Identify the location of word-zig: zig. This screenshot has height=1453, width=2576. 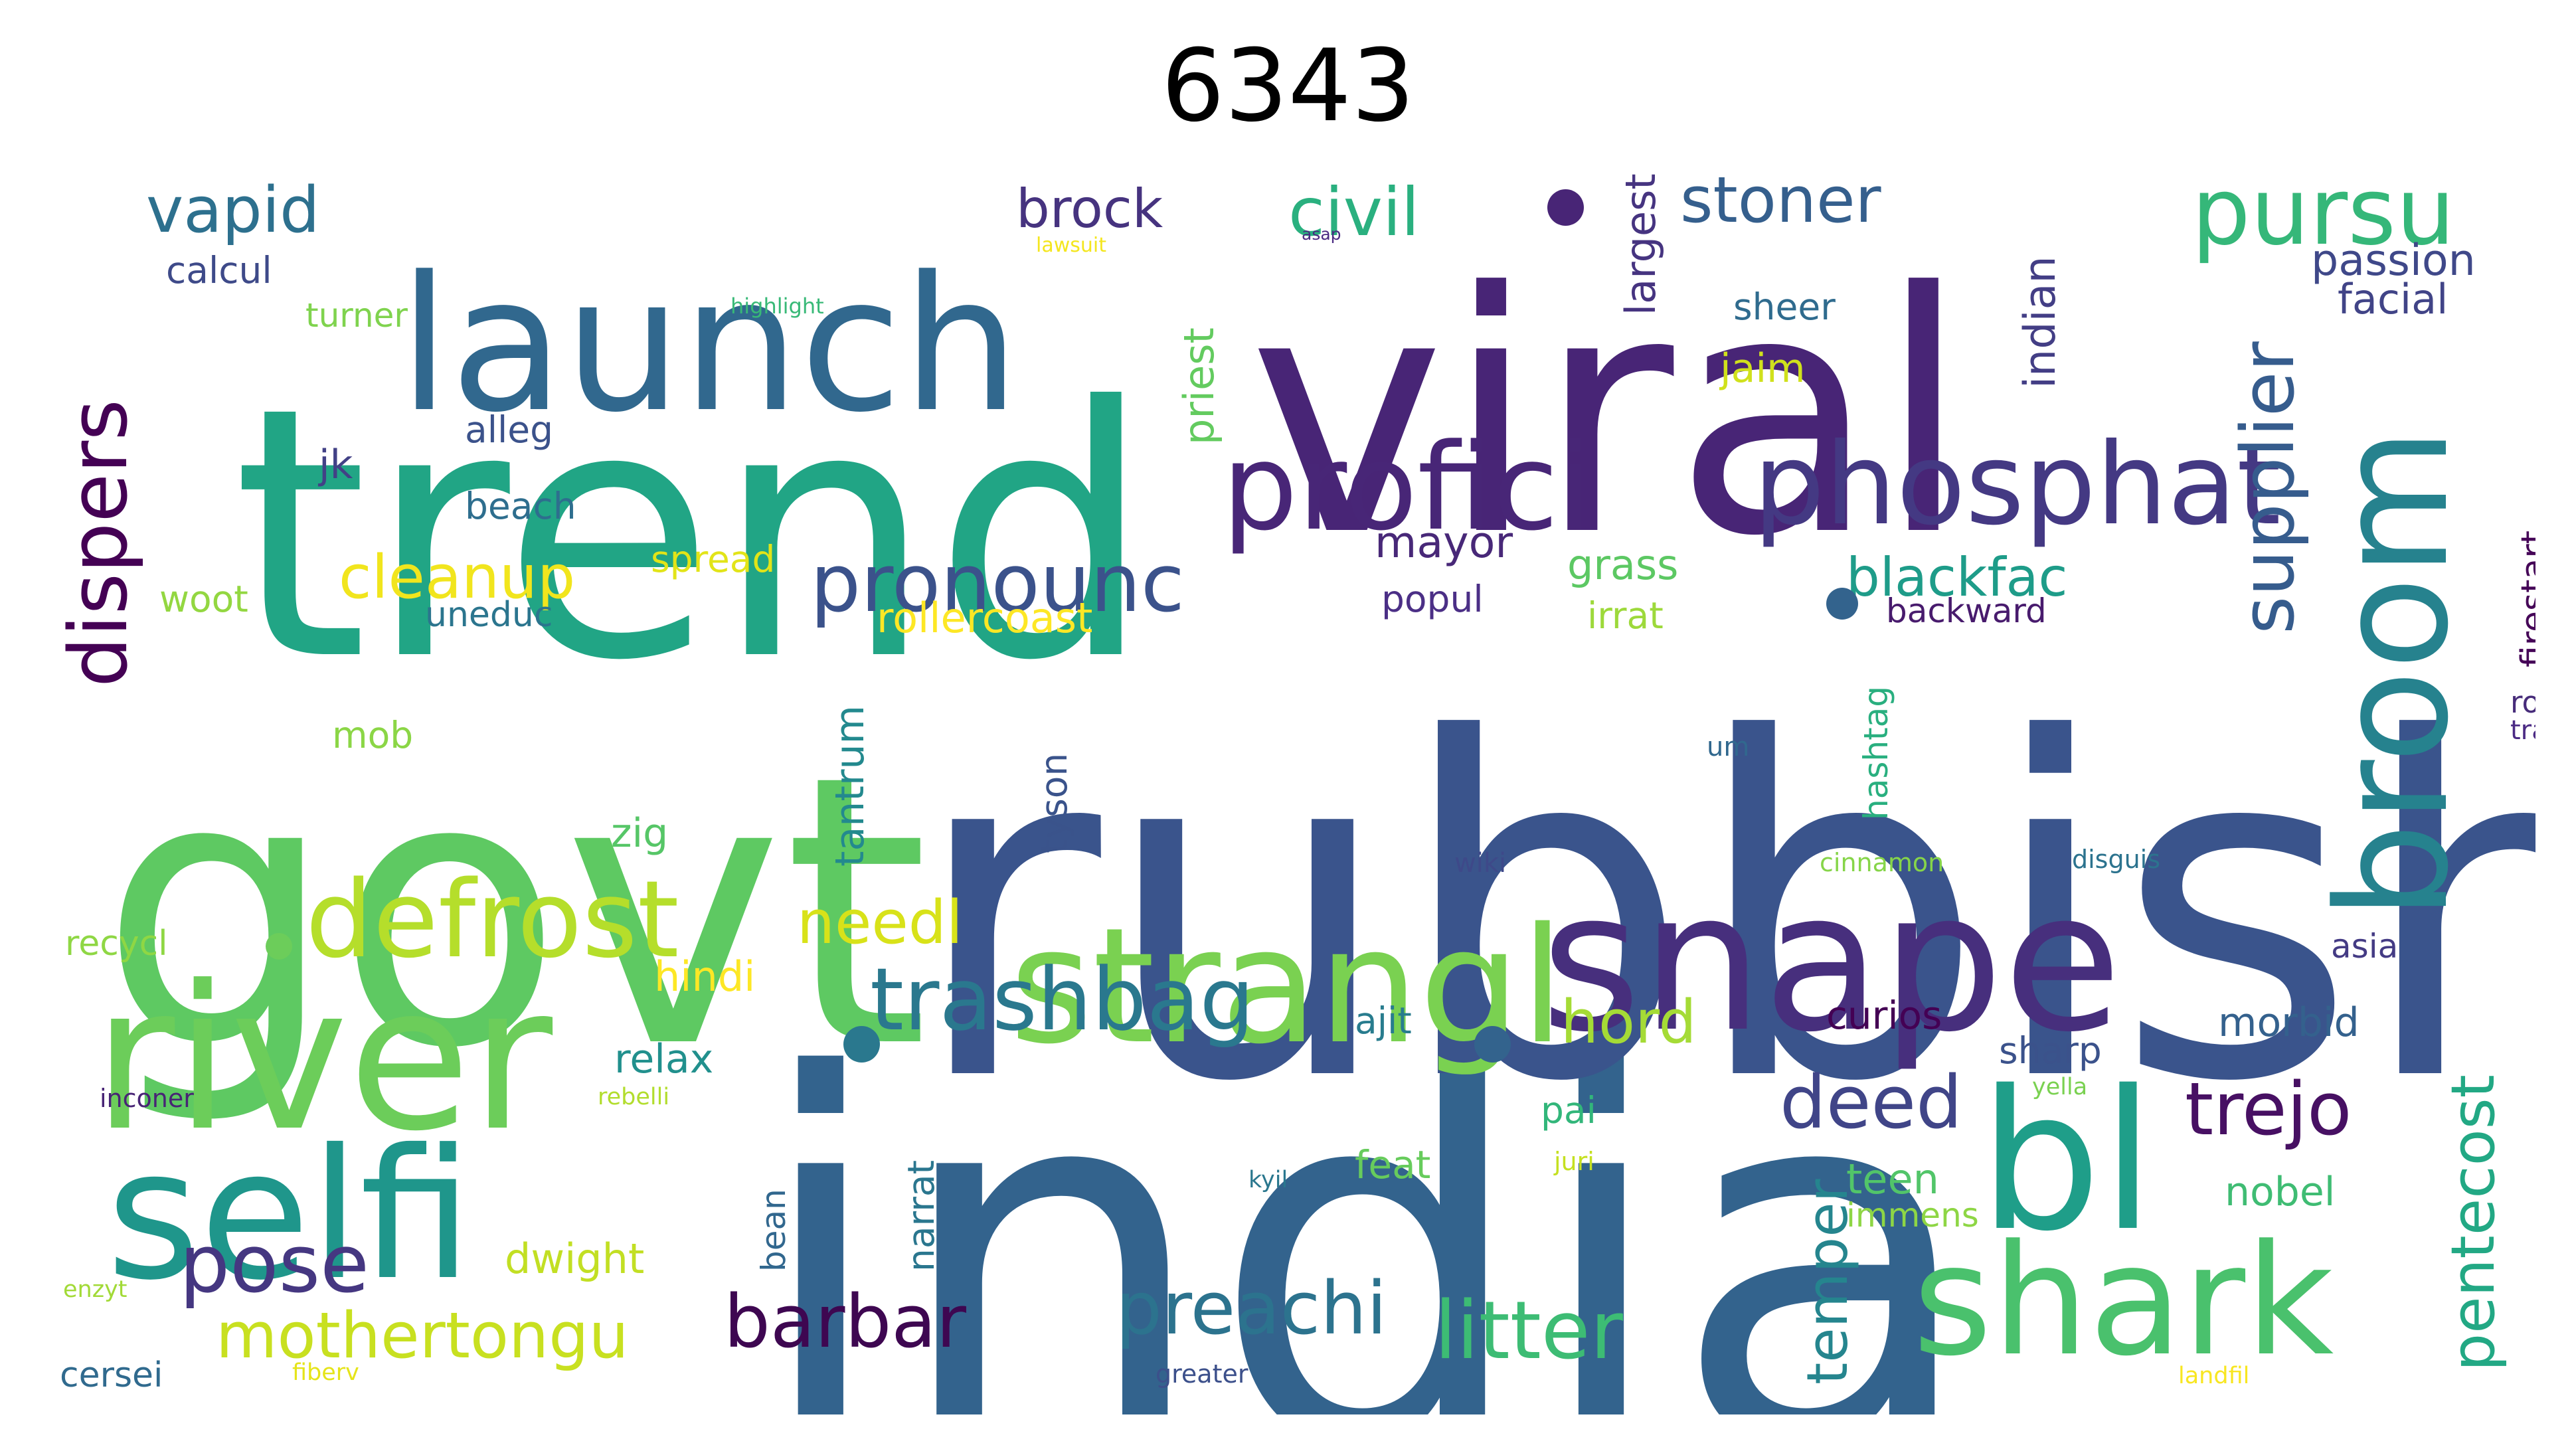
(640, 833).